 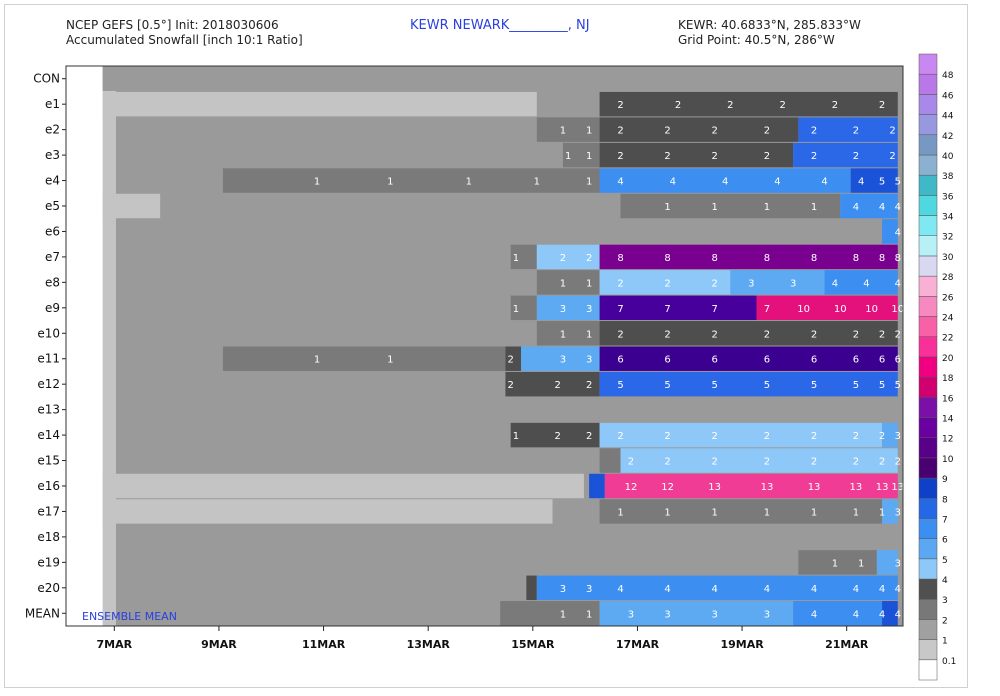 I want to click on cell-label-e7-8: 8, so click(x=856, y=258).